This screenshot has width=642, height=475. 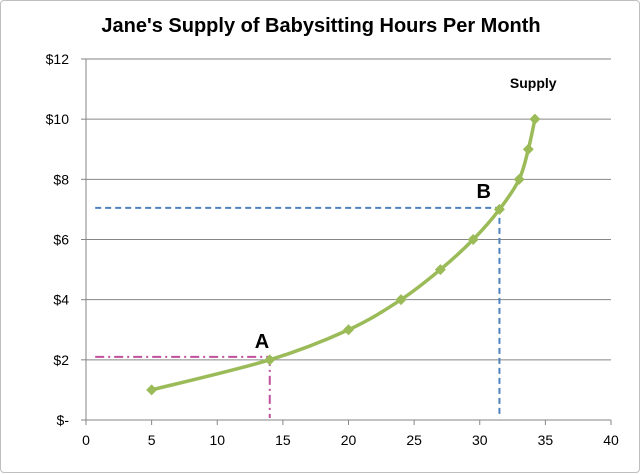 I want to click on y-tick-label: $-, so click(x=63, y=420).